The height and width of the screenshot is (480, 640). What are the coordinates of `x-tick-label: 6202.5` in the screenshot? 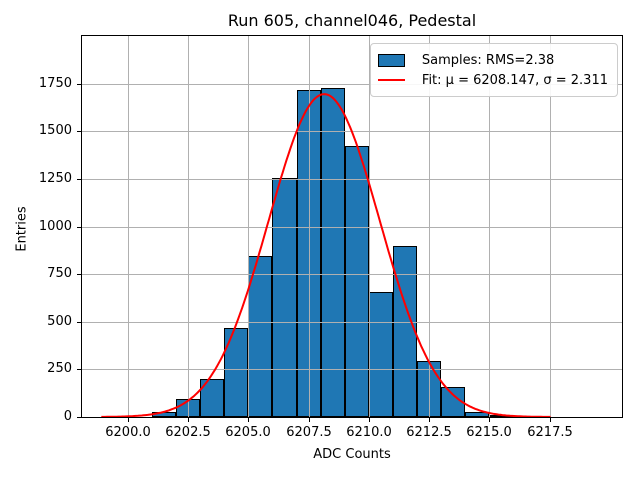 It's located at (188, 432).